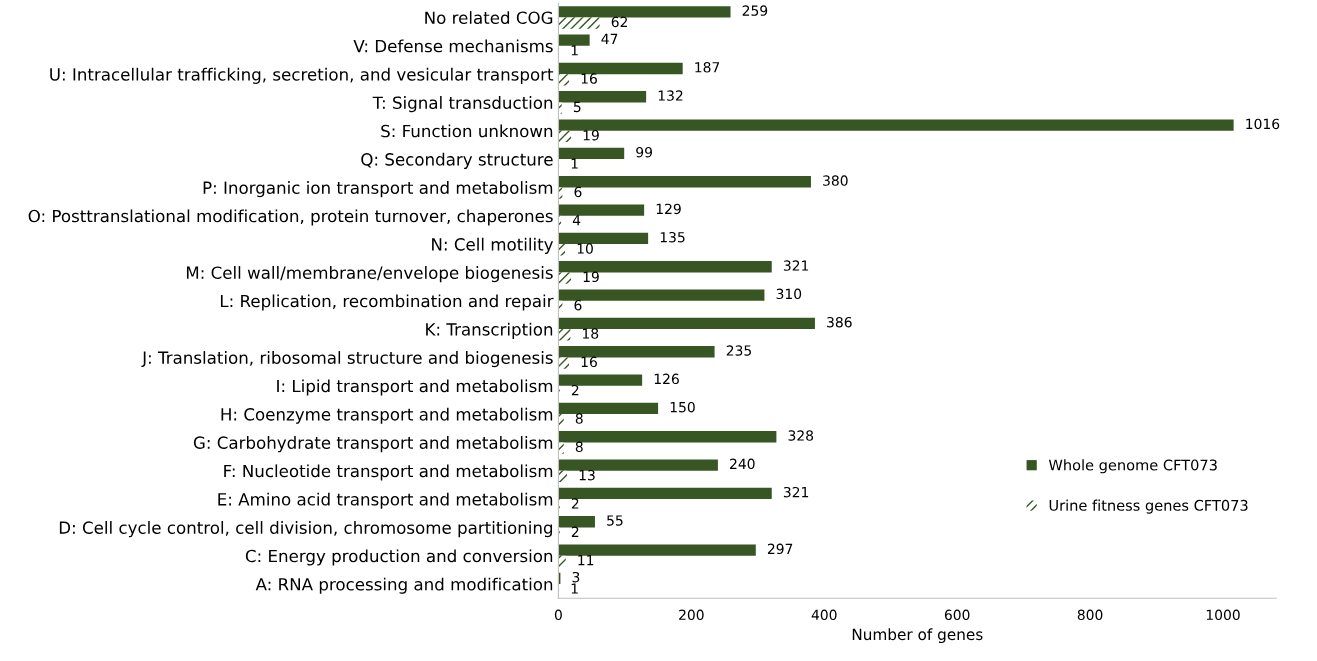  I want to click on data-label: 380, so click(835, 180).